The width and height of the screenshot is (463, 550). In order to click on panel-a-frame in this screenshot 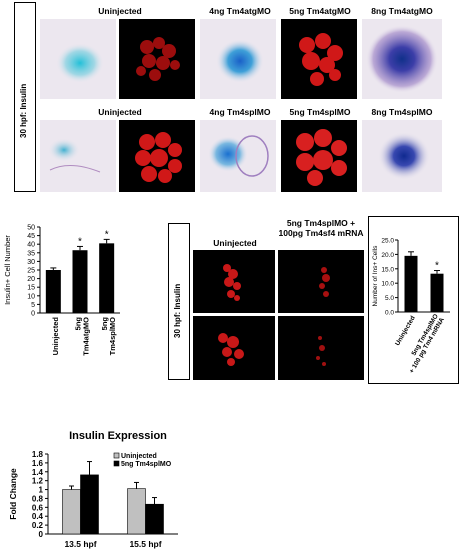, I will do `click(25, 97)`.